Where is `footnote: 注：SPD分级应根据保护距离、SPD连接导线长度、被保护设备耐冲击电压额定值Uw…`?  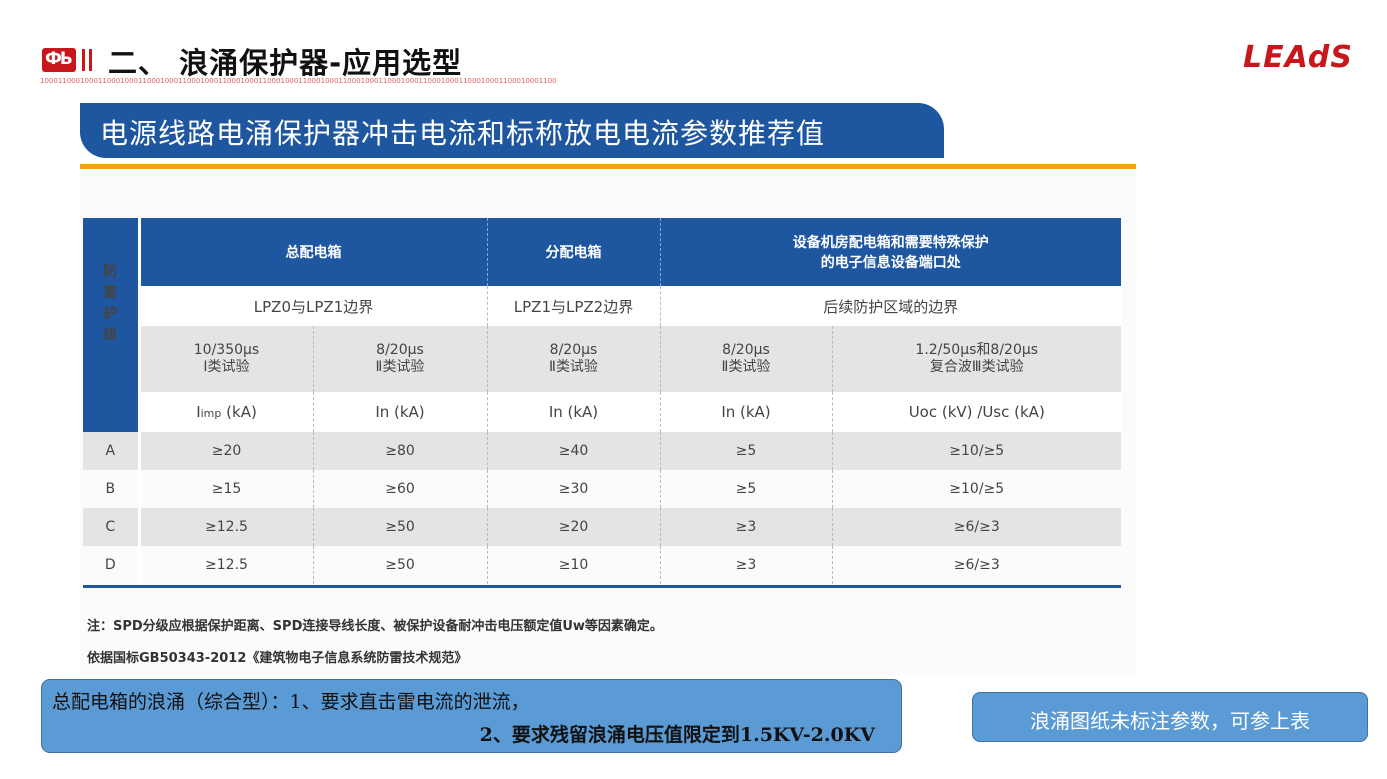
footnote: 注：SPD分级应根据保护距离、SPD连接导线长度、被保护设备耐冲击电压额定值Uw… is located at coordinates (375, 626).